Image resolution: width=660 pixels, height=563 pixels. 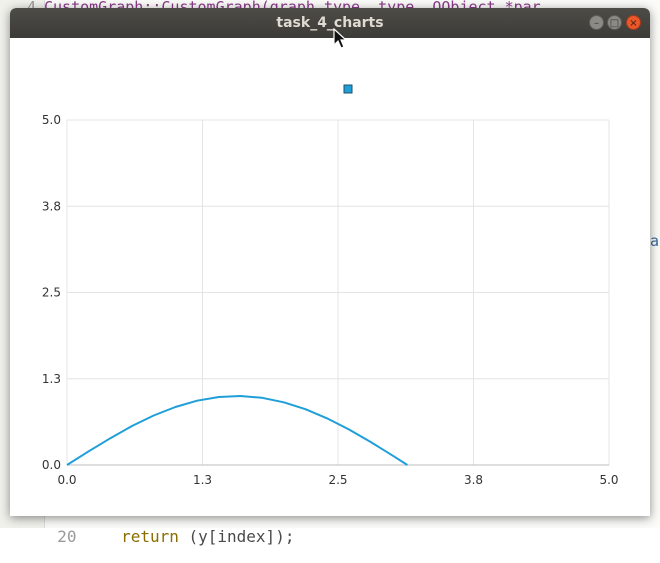 I want to click on code-text: (y[index]);, so click(x=236, y=536).